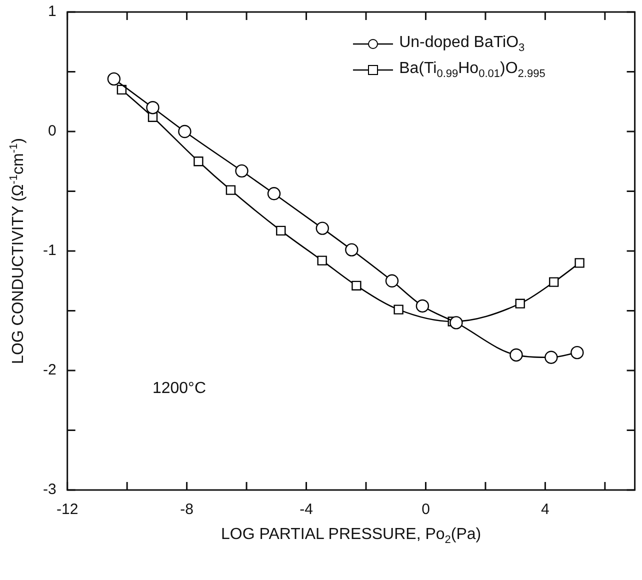 Image resolution: width=642 pixels, height=580 pixels. Describe the element at coordinates (462, 44) in the screenshot. I see `legend-label: Un-doped BaTiO$_{3}$` at that location.